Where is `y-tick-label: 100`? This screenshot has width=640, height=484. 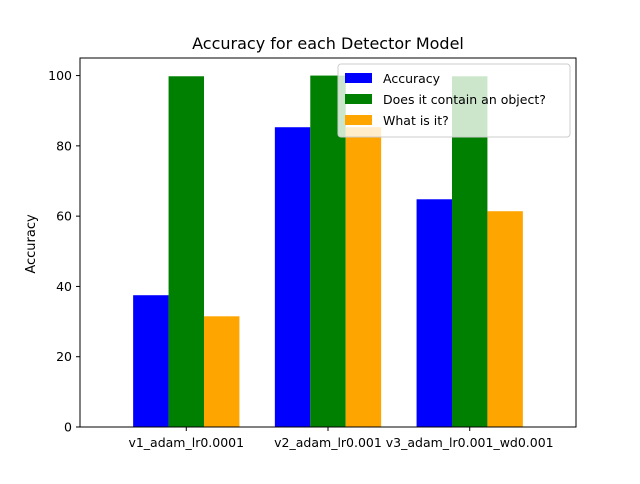
y-tick-label: 100 is located at coordinates (60, 75).